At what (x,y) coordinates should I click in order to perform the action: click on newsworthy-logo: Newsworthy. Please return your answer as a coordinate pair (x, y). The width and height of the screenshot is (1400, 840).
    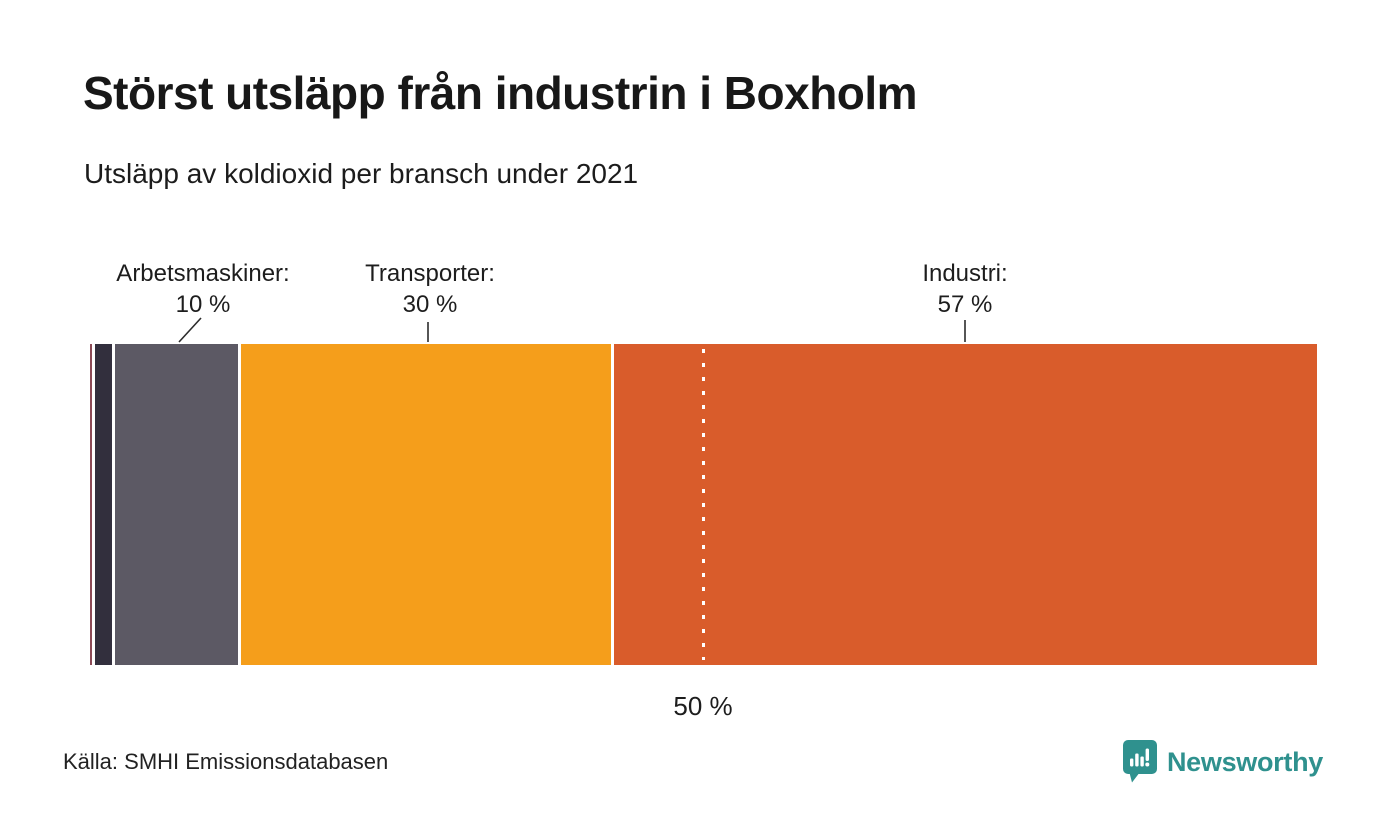
    Looking at the image, I should click on (1222, 762).